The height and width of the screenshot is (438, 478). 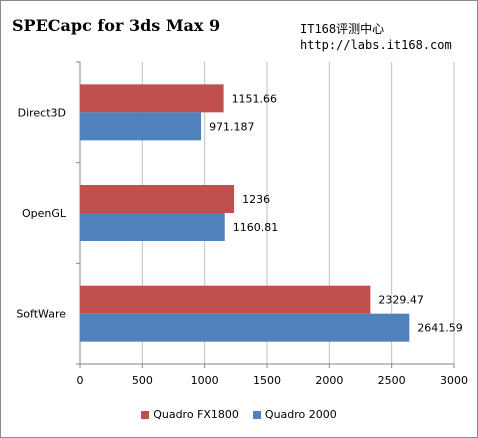 What do you see at coordinates (376, 45) in the screenshot?
I see `watermark-url: http://labs.it168.com` at bounding box center [376, 45].